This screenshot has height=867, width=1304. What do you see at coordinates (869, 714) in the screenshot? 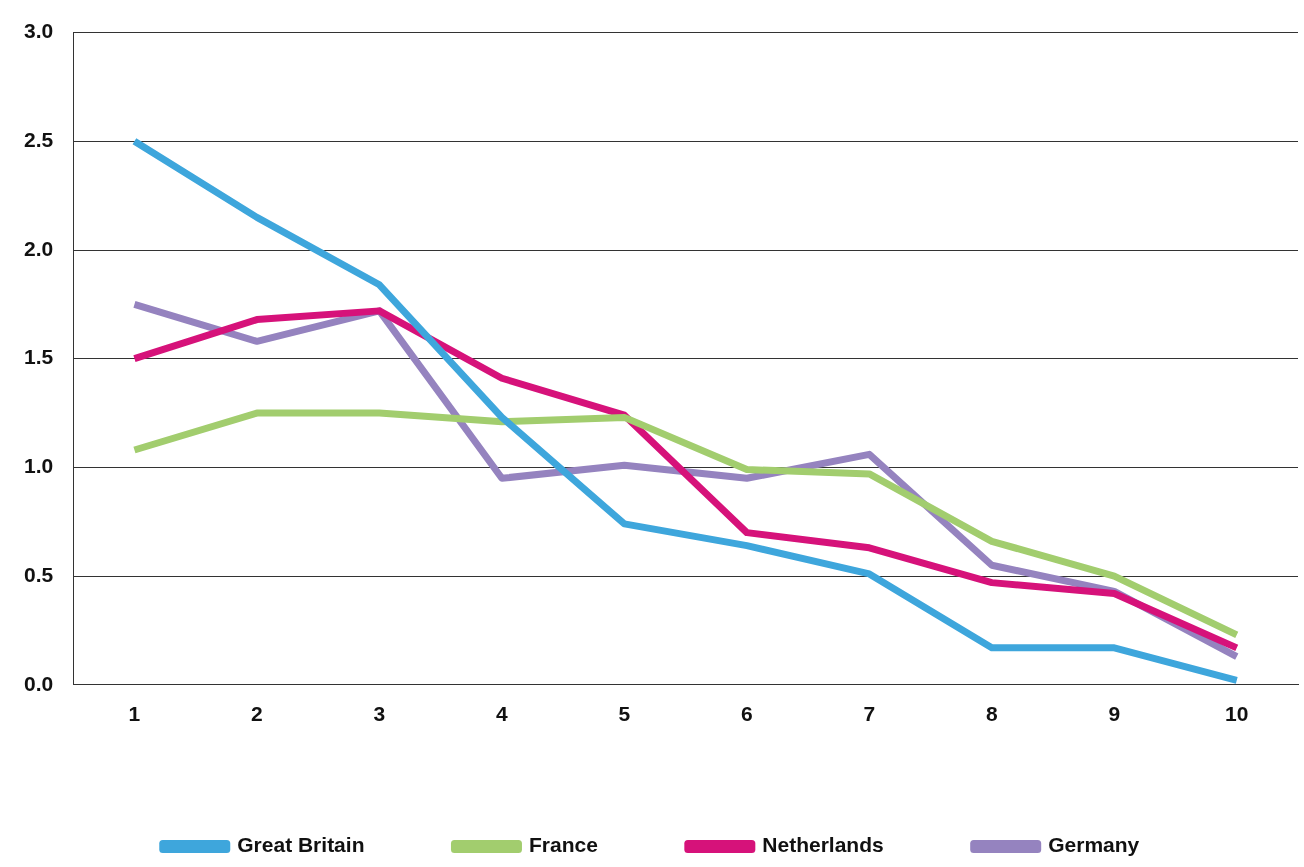
I see `x-tick-label: 7` at bounding box center [869, 714].